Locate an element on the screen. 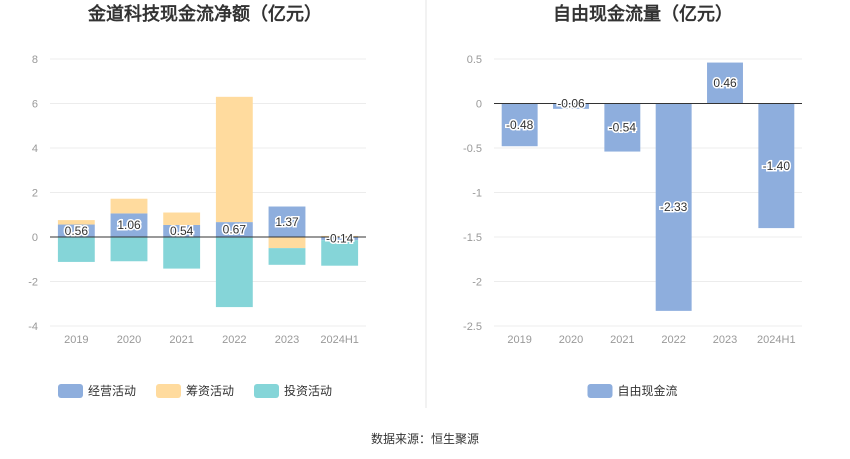 The height and width of the screenshot is (459, 850). data-label: 0.56 is located at coordinates (77, 231).